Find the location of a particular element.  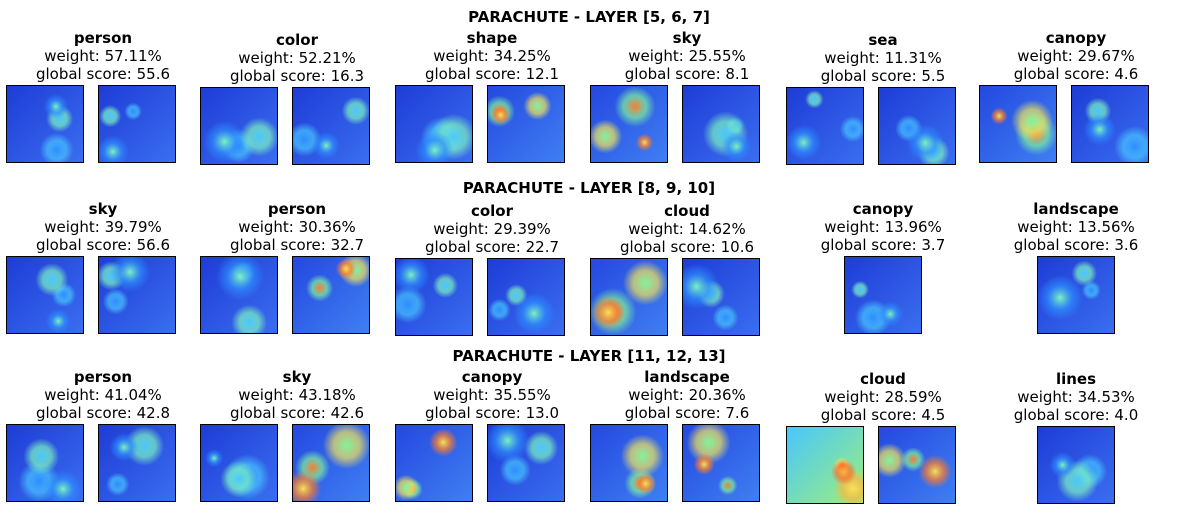

concept-panel: sky weight: 25.55% global score: 8.1 is located at coordinates (687, 96).